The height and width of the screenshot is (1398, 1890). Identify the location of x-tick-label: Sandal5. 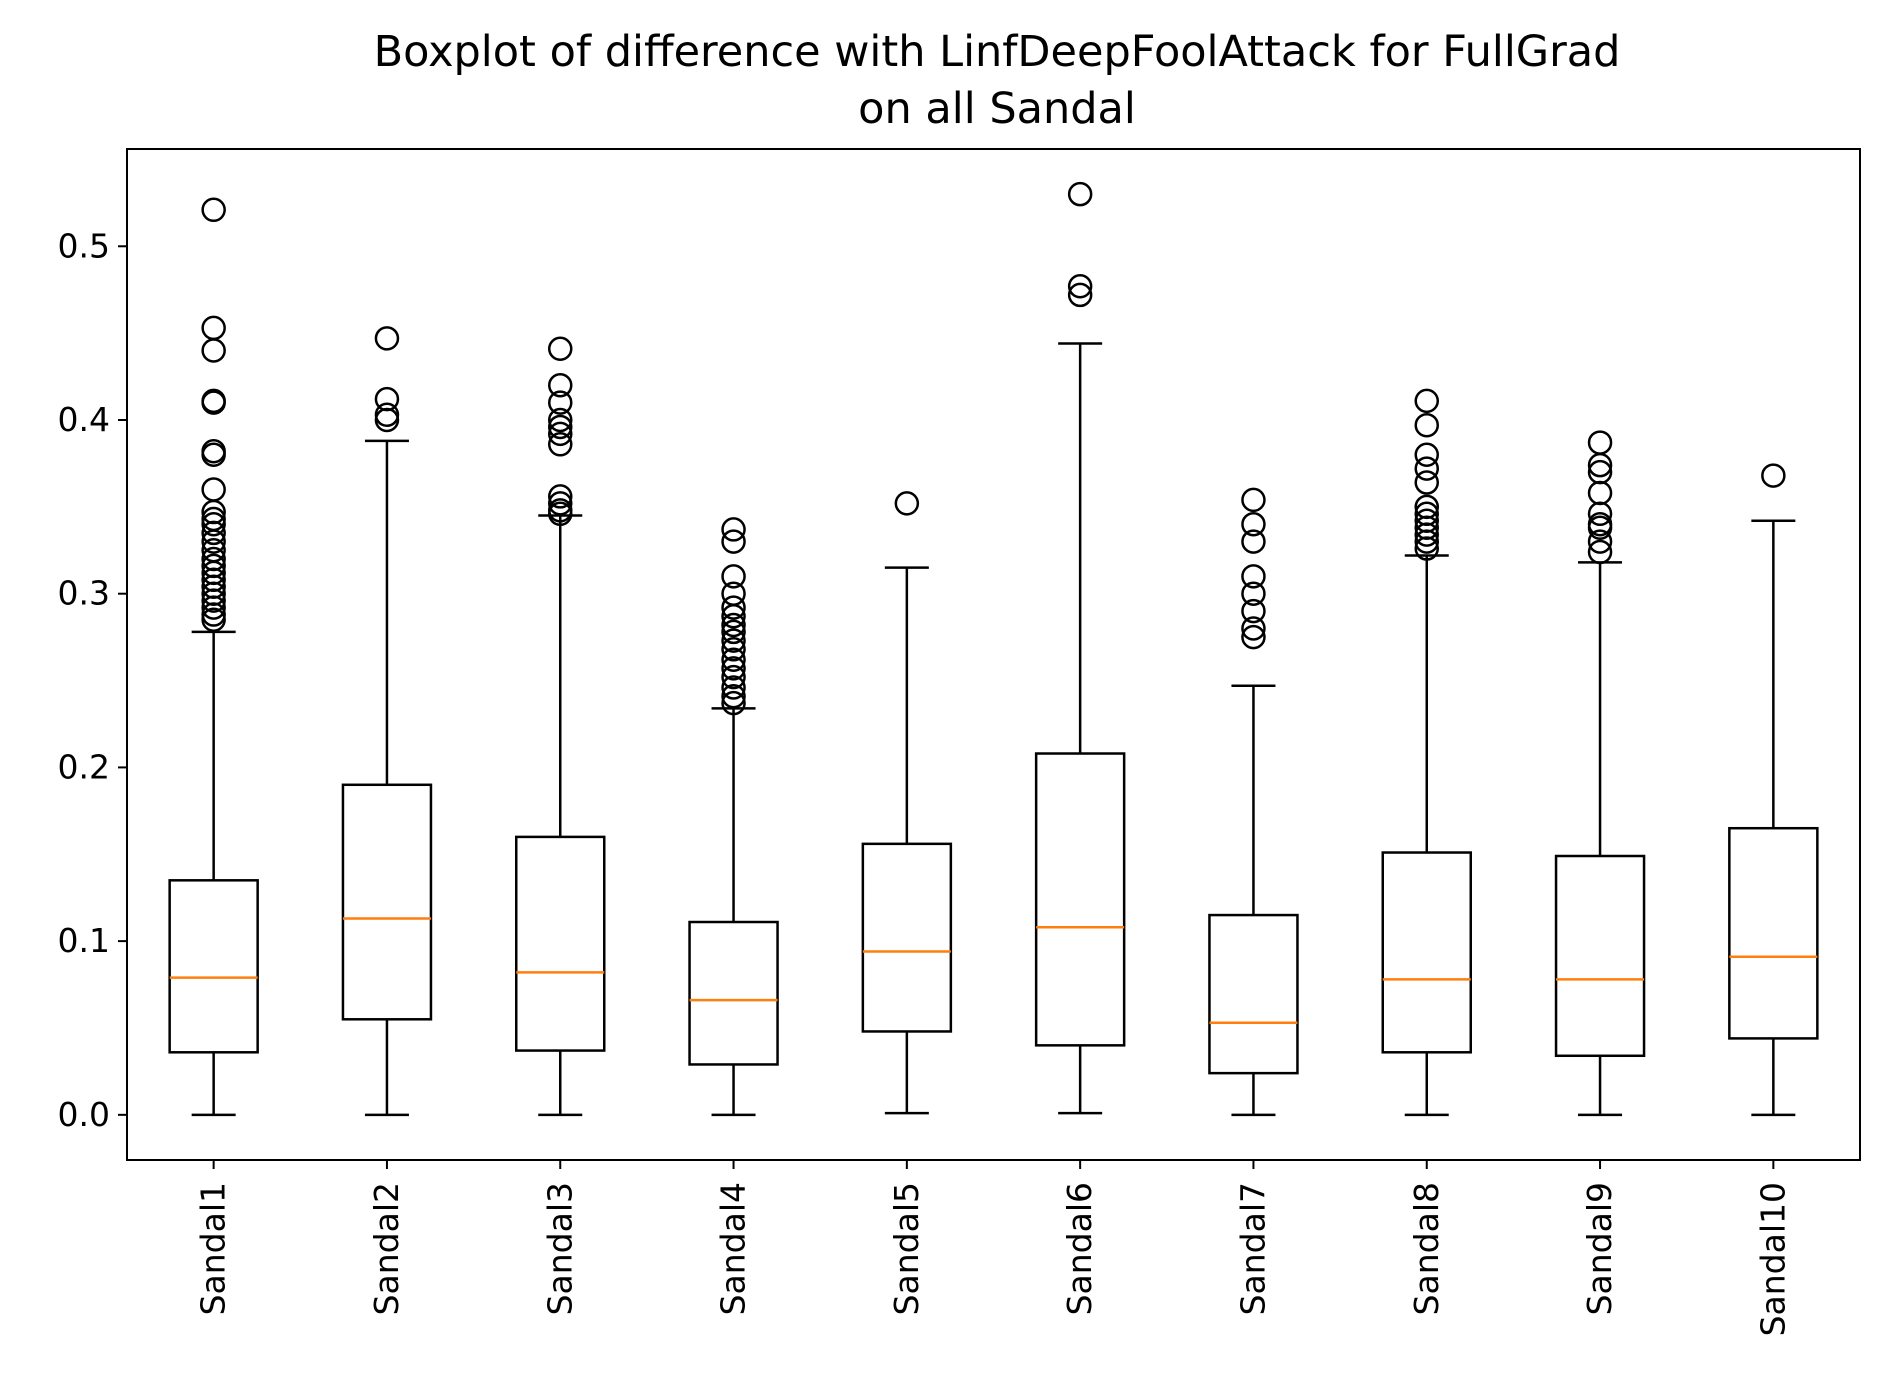
(906, 1248).